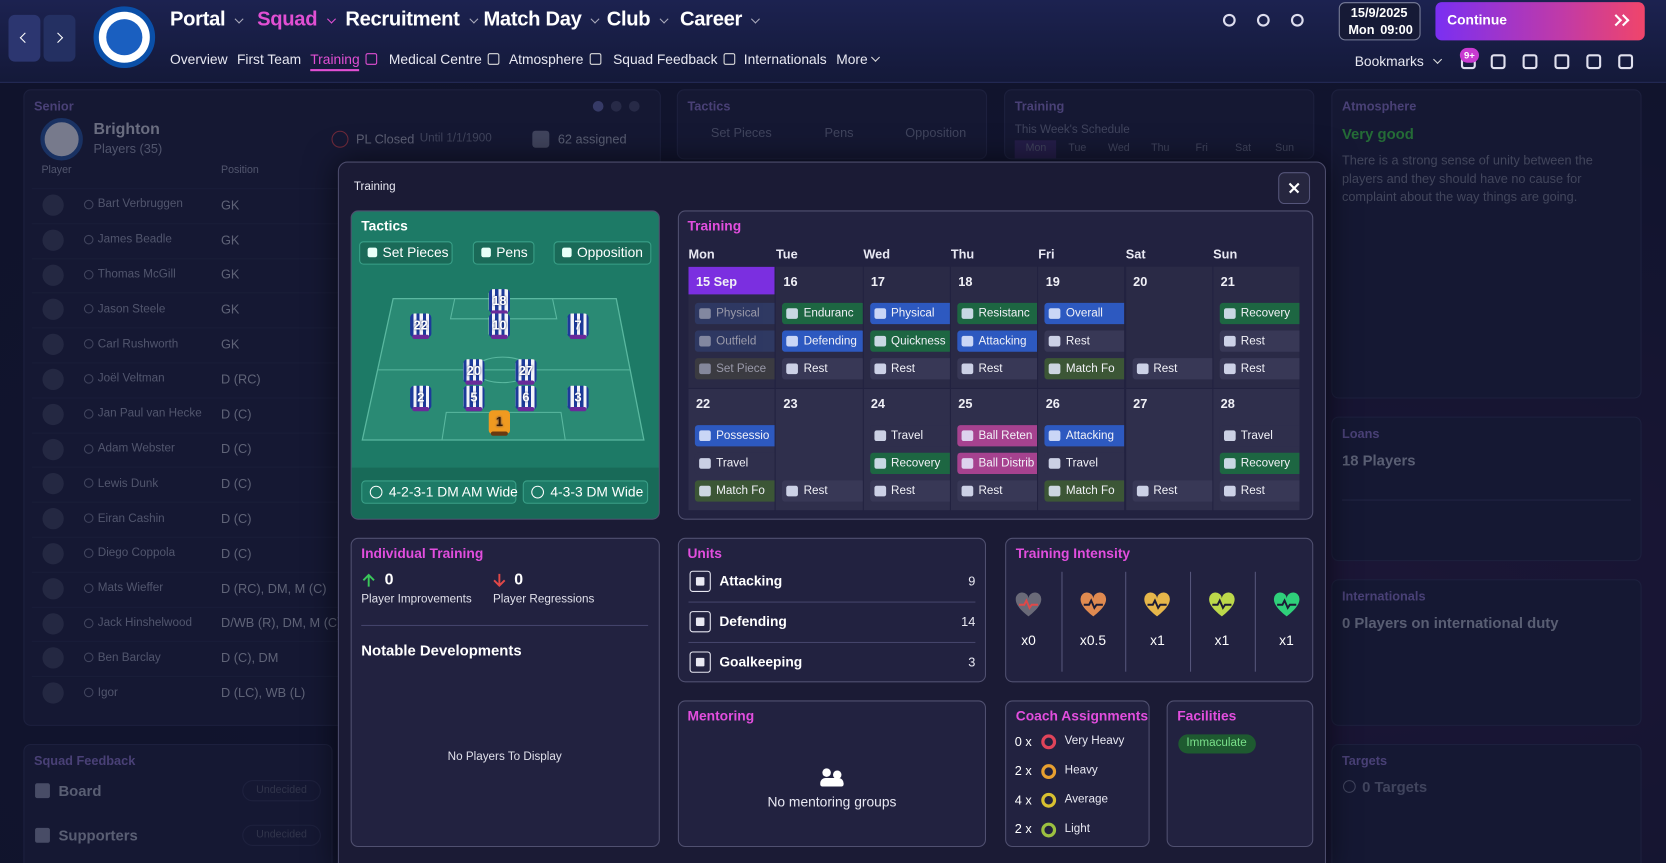  What do you see at coordinates (734, 369) in the screenshot?
I see `session-chip: Set Piece` at bounding box center [734, 369].